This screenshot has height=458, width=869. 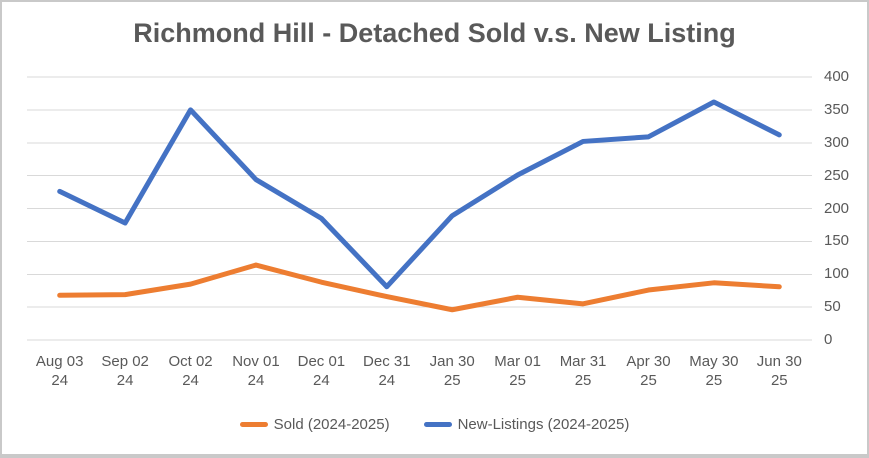 What do you see at coordinates (779, 371) in the screenshot?
I see `x-axis-tick-label: Jun 30 25` at bounding box center [779, 371].